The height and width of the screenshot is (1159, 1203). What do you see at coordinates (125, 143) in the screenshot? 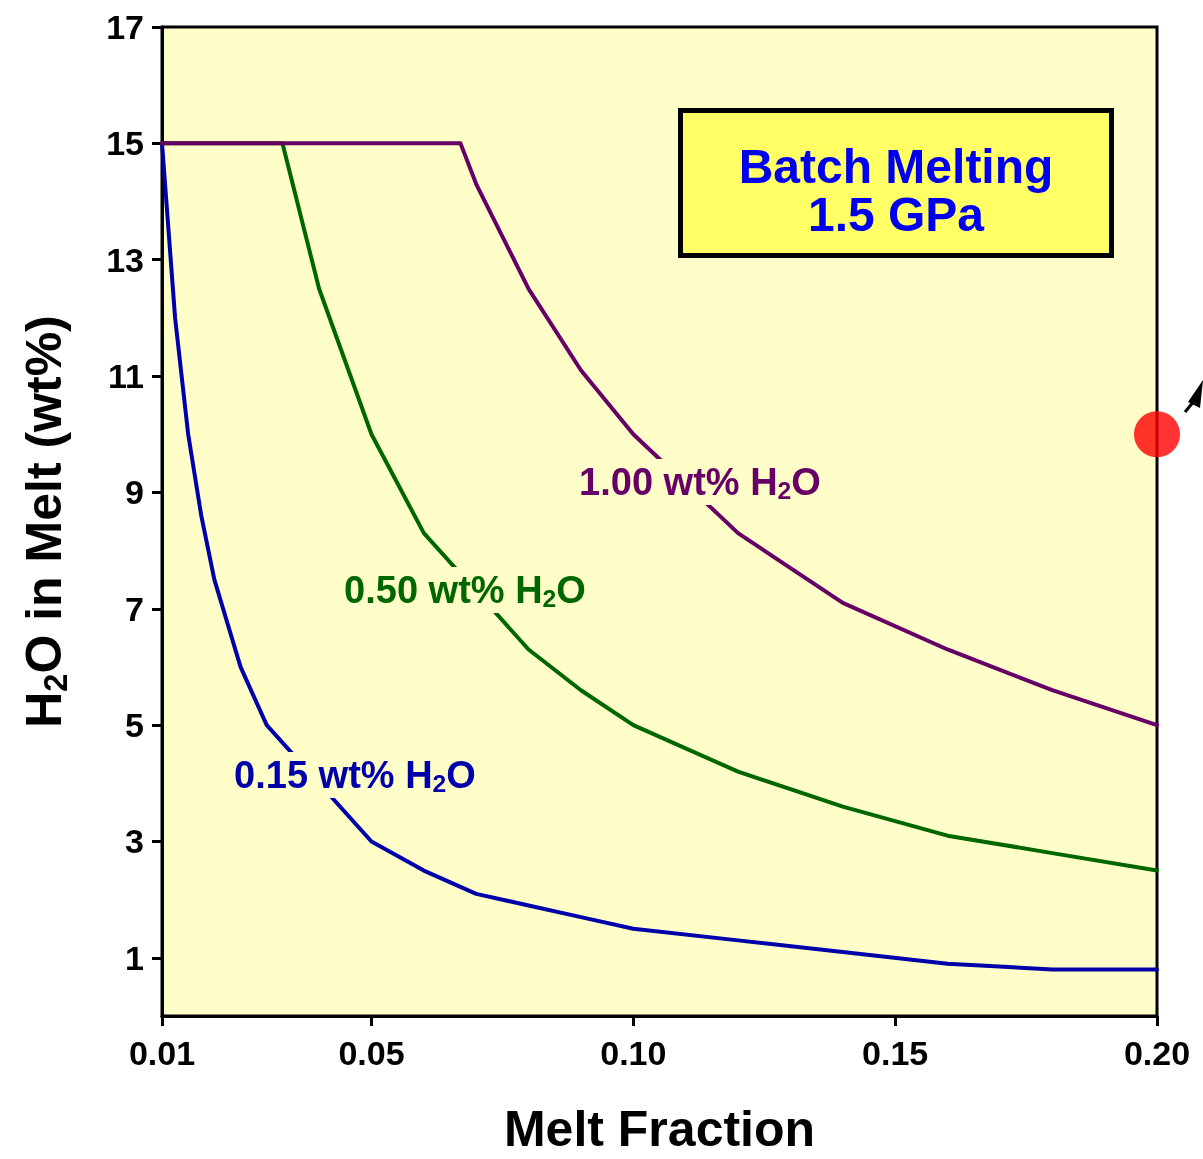
I see `y-tick-label: 15` at bounding box center [125, 143].